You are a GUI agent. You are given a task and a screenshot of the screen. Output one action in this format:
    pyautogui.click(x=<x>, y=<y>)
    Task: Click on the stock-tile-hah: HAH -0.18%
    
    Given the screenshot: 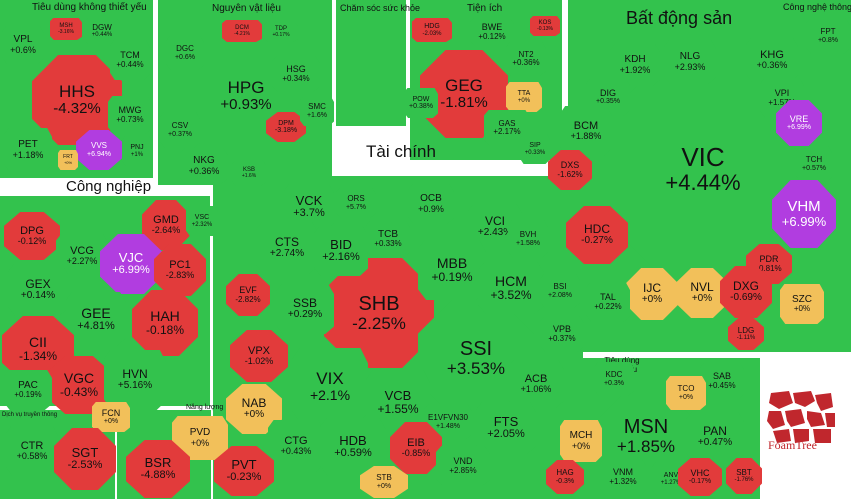 What is the action you would take?
    pyautogui.click(x=165, y=323)
    